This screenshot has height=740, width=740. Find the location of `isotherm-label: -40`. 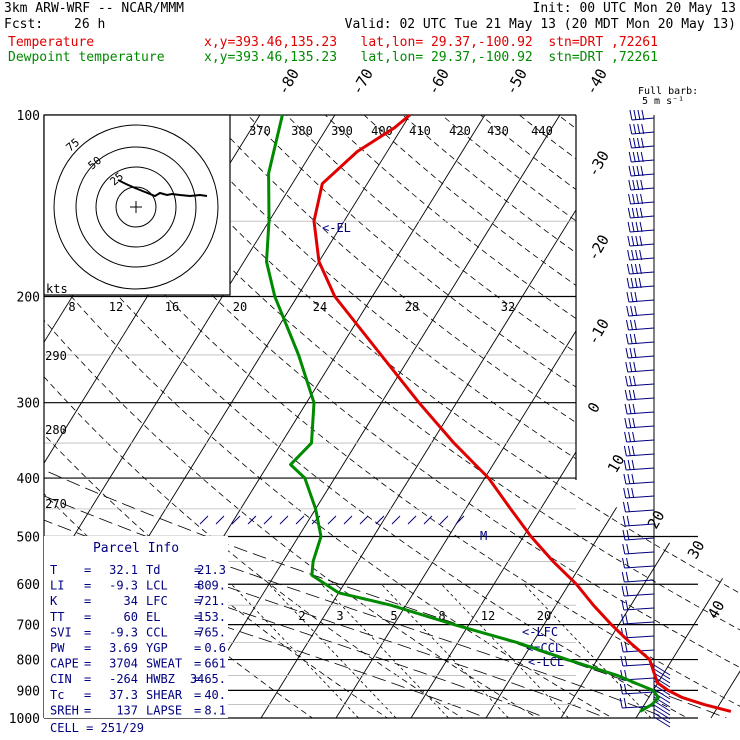

isotherm-label: -40 is located at coordinates (596, 82).